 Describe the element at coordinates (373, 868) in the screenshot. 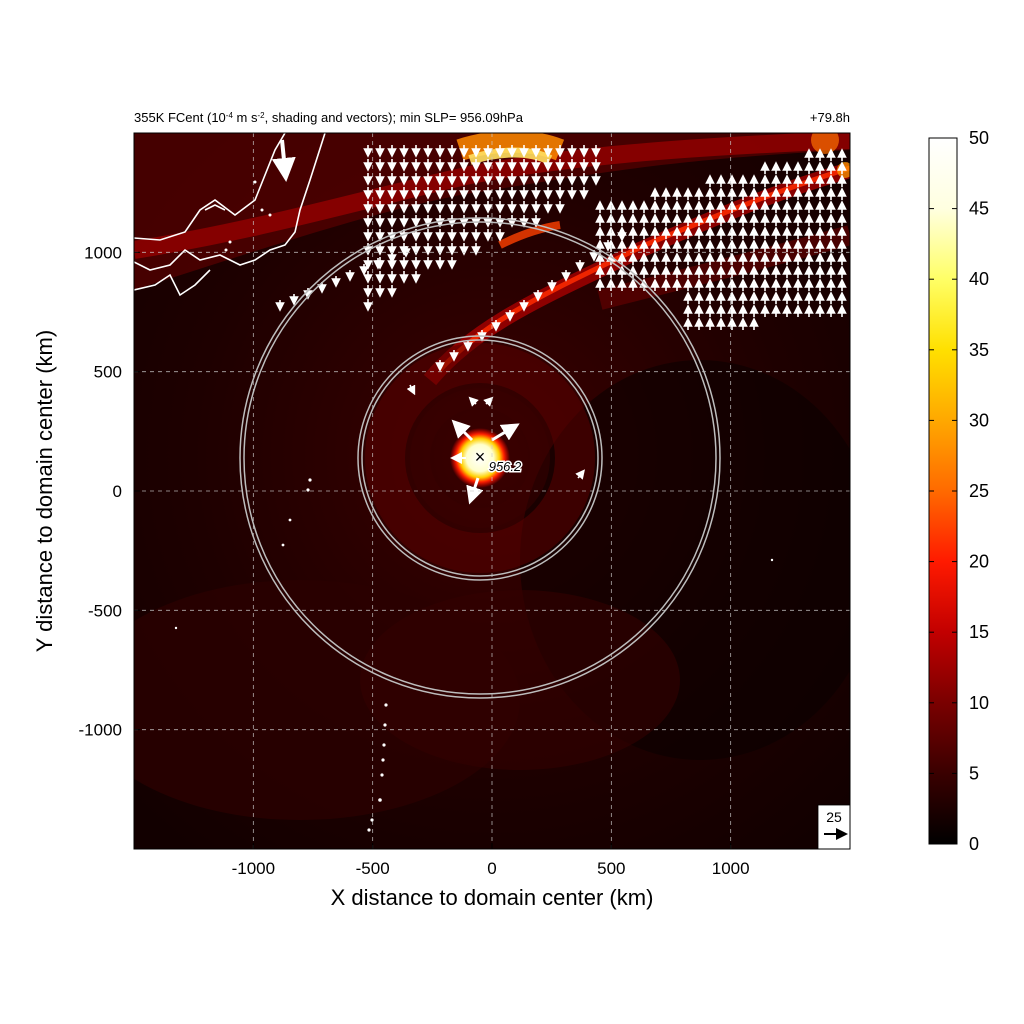

I see `x-tick-label: -500` at that location.